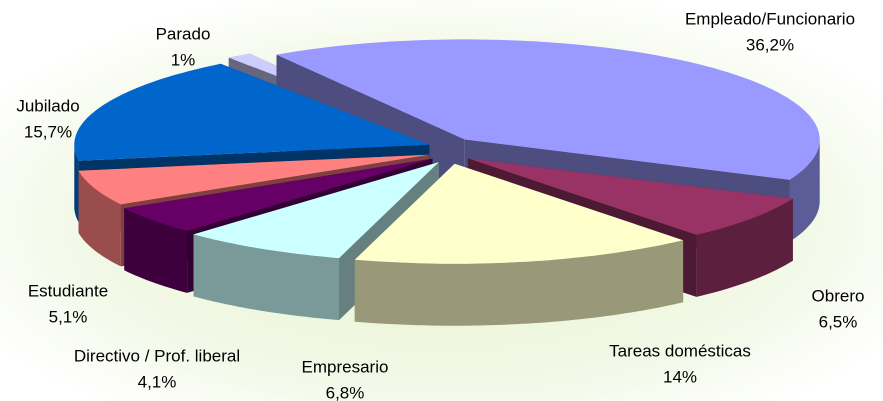 The height and width of the screenshot is (401, 883). Describe the element at coordinates (183, 59) in the screenshot. I see `value-label: 1%` at that location.